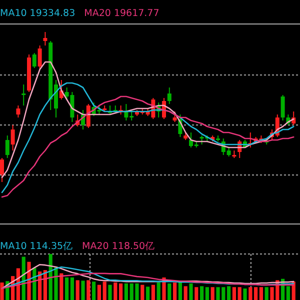 The height and width of the screenshot is (300, 300). I want to click on series-label: MA10 114.35亿, so click(37, 246).